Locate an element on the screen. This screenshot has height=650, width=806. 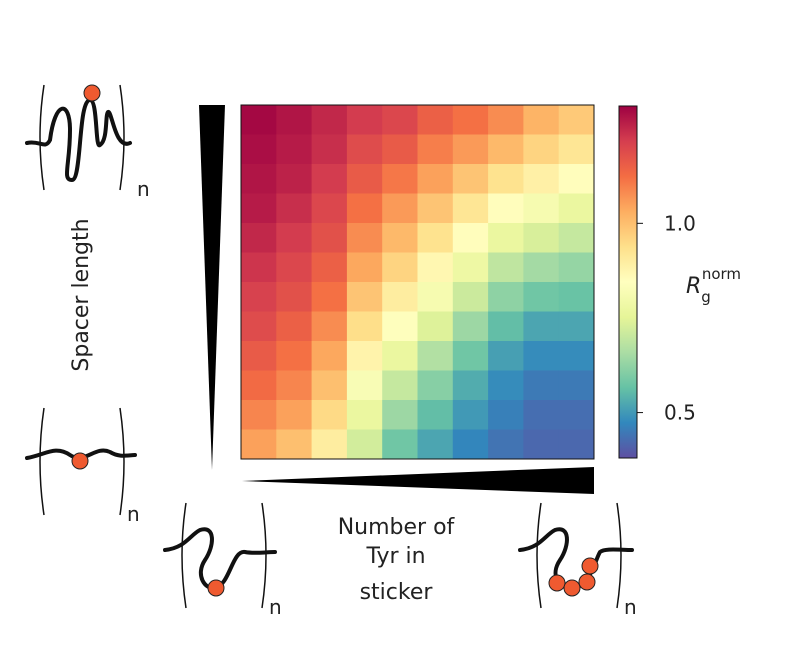
x-axis-label: Number of is located at coordinates (397, 527).